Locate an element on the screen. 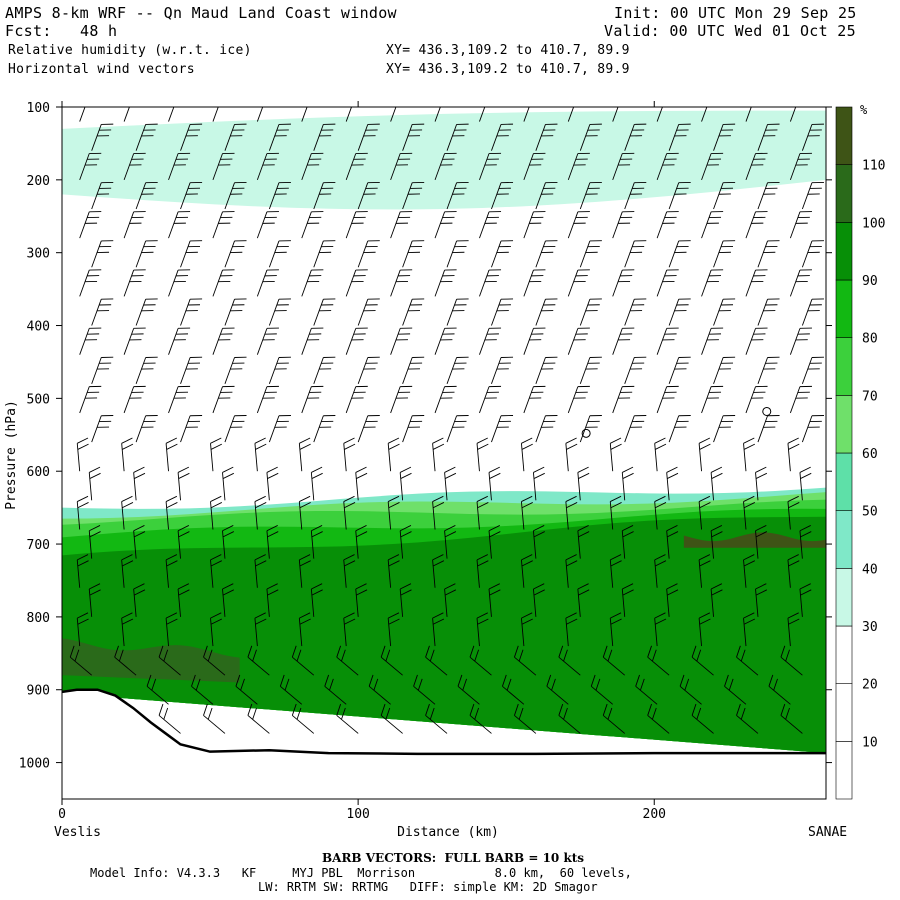  y-tick-label: 600 is located at coordinates (38, 472).